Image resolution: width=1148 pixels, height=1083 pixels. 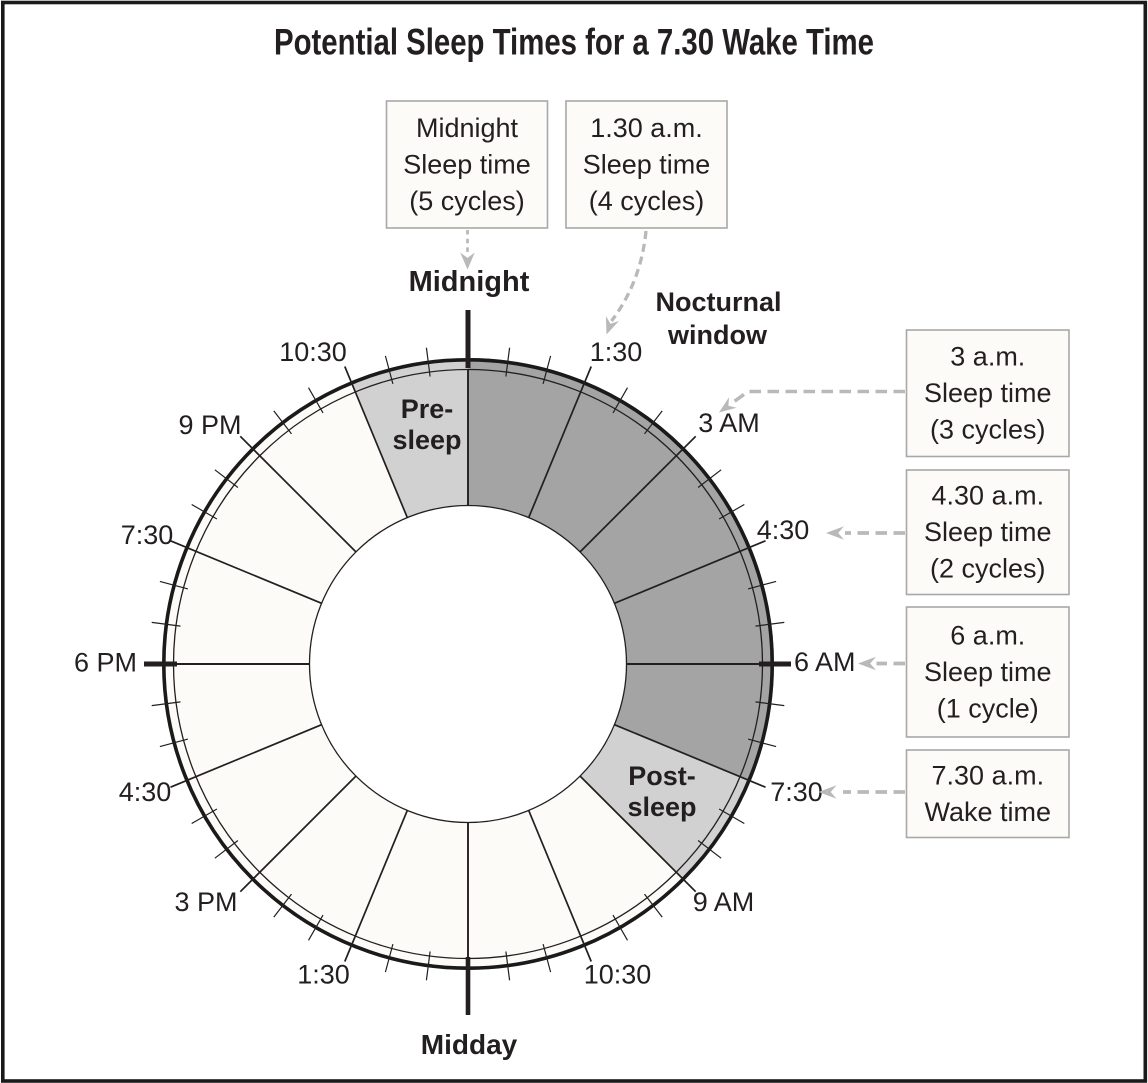 What do you see at coordinates (469, 1044) in the screenshot?
I see `svg-text: Midday` at bounding box center [469, 1044].